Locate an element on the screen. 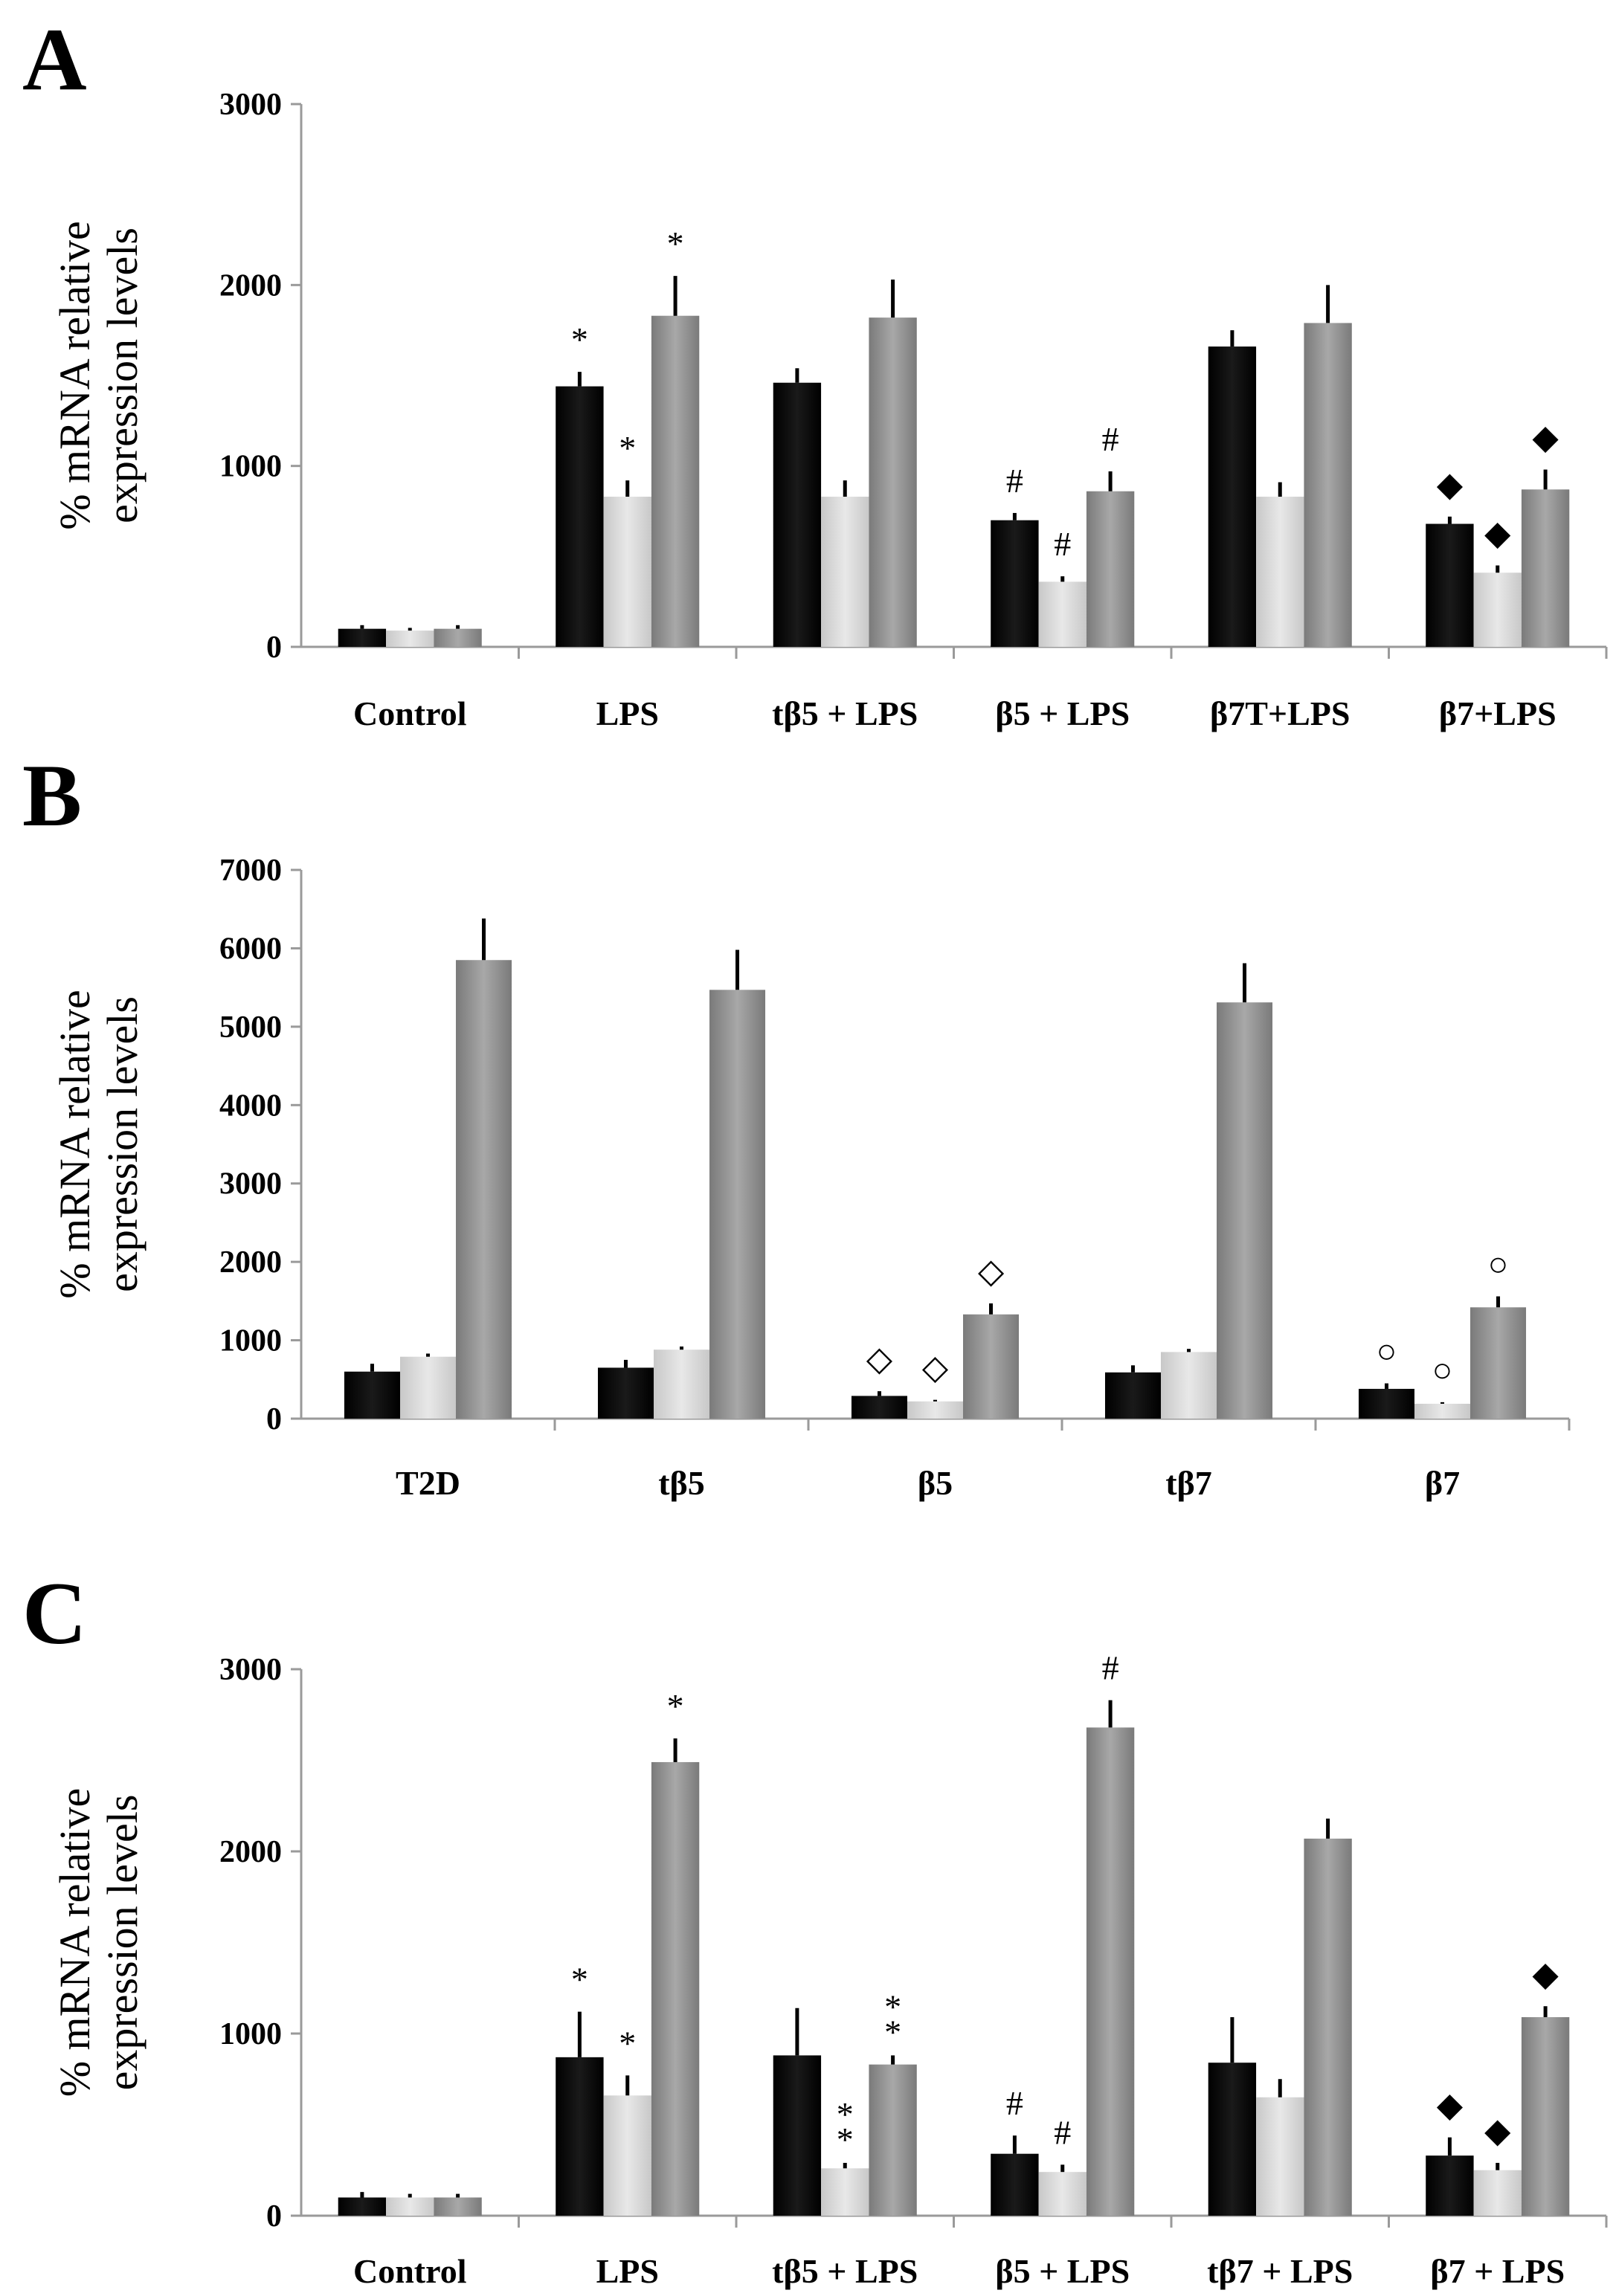  category-label: tβ5 is located at coordinates (681, 1483).